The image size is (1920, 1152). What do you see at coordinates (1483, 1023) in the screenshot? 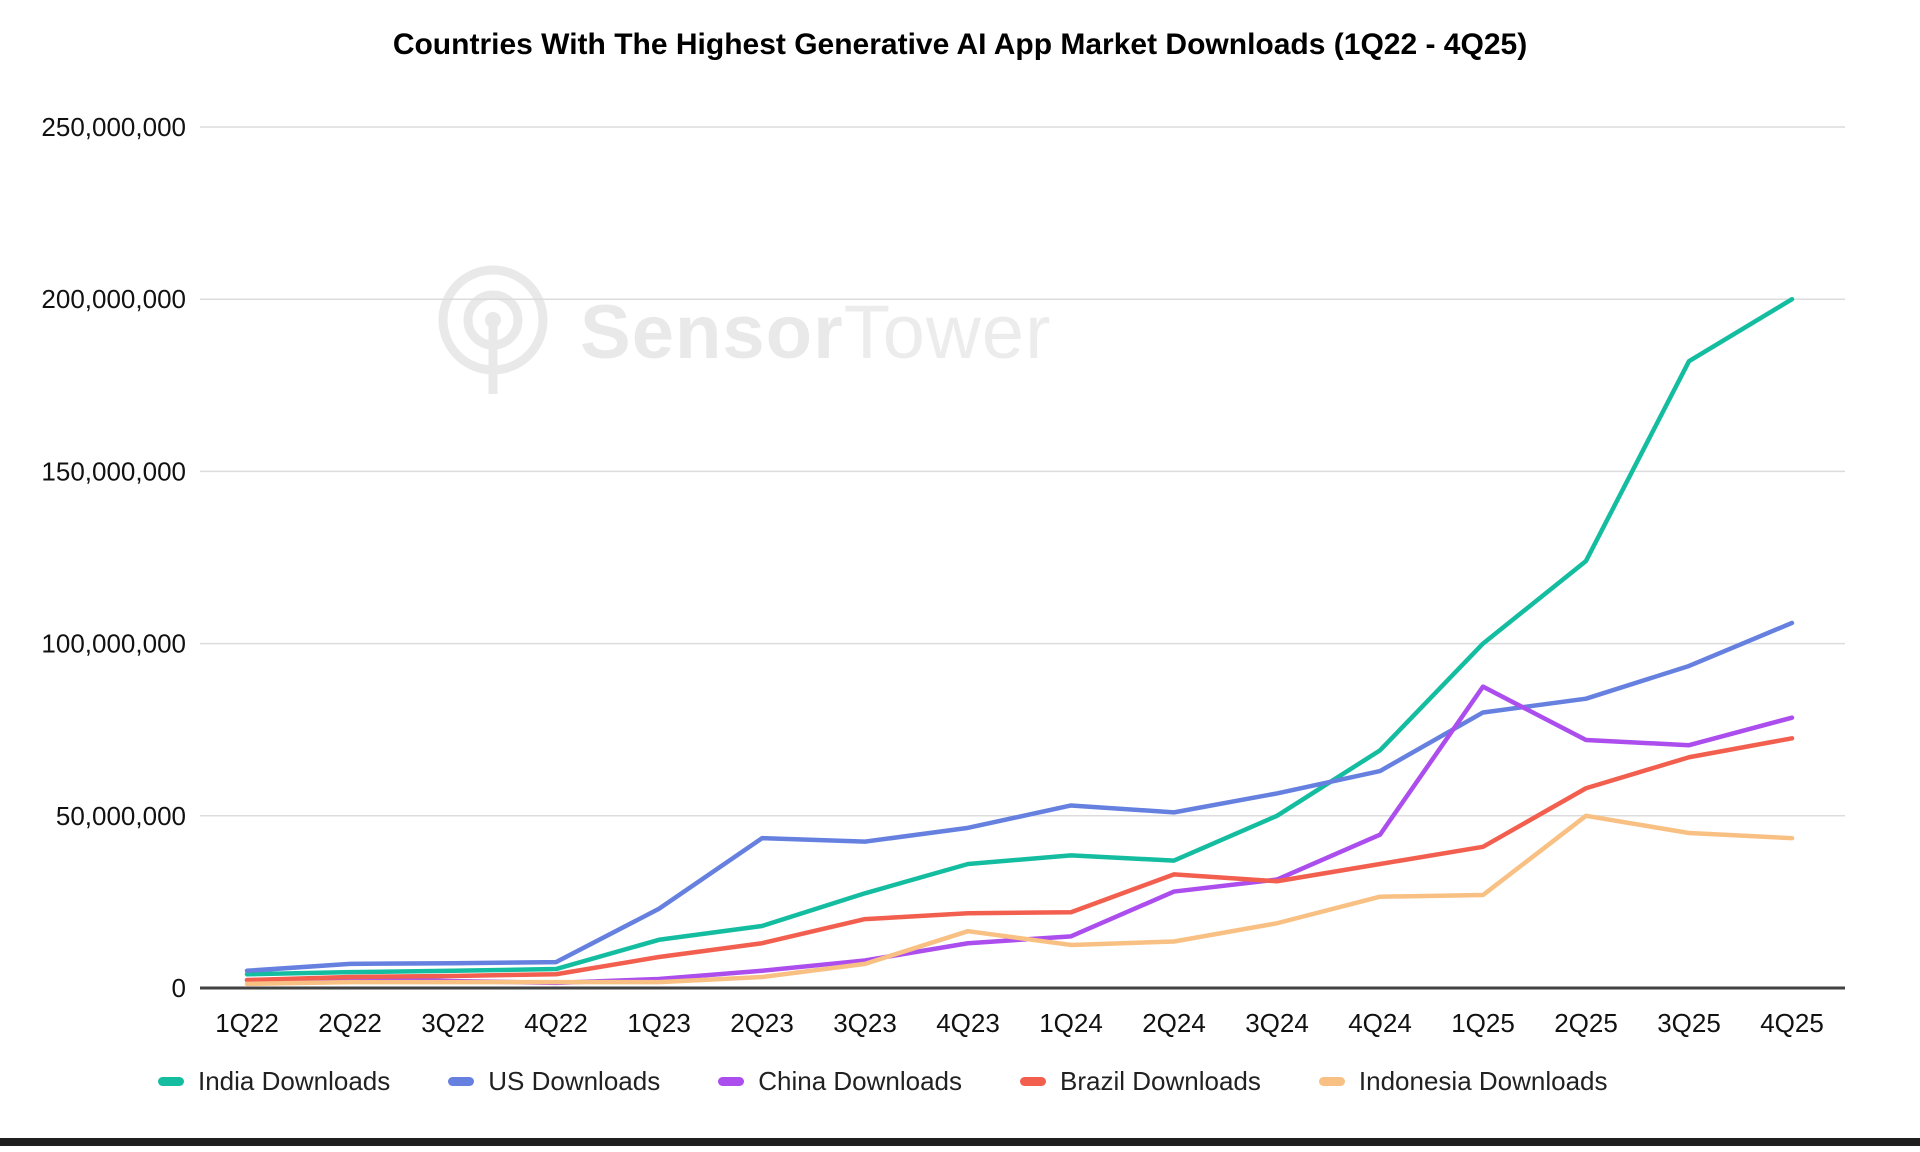
I see `x-tick-label: 1Q25` at bounding box center [1483, 1023].